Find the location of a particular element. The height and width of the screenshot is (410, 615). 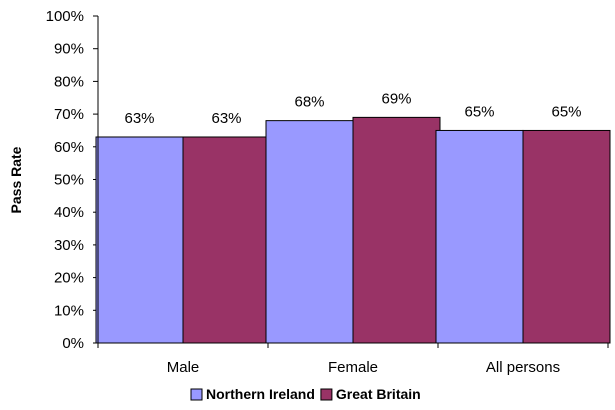

y-tick-label: 30% is located at coordinates (69, 245).